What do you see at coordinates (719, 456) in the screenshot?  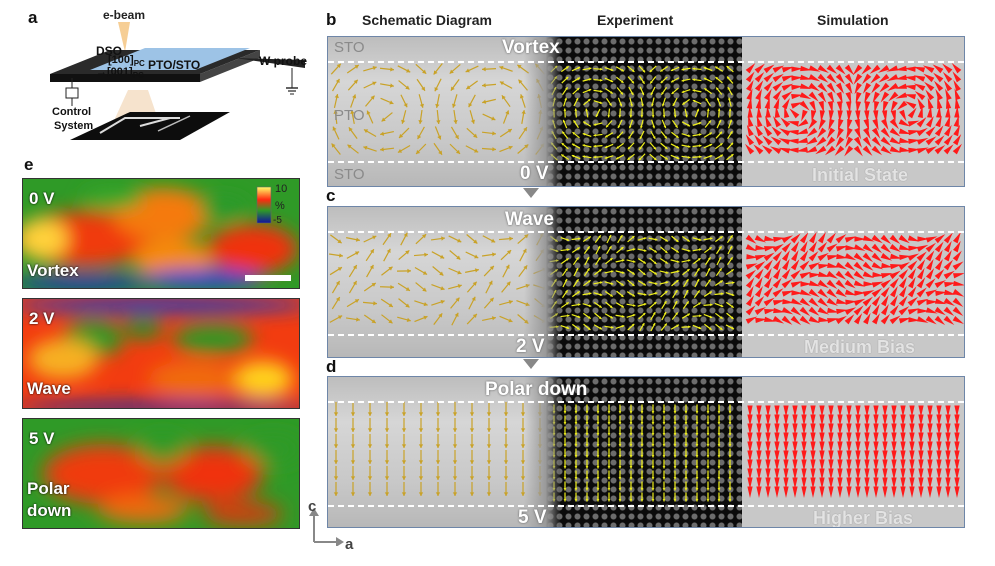 I see `exp-down-arrow-83-head` at bounding box center [719, 456].